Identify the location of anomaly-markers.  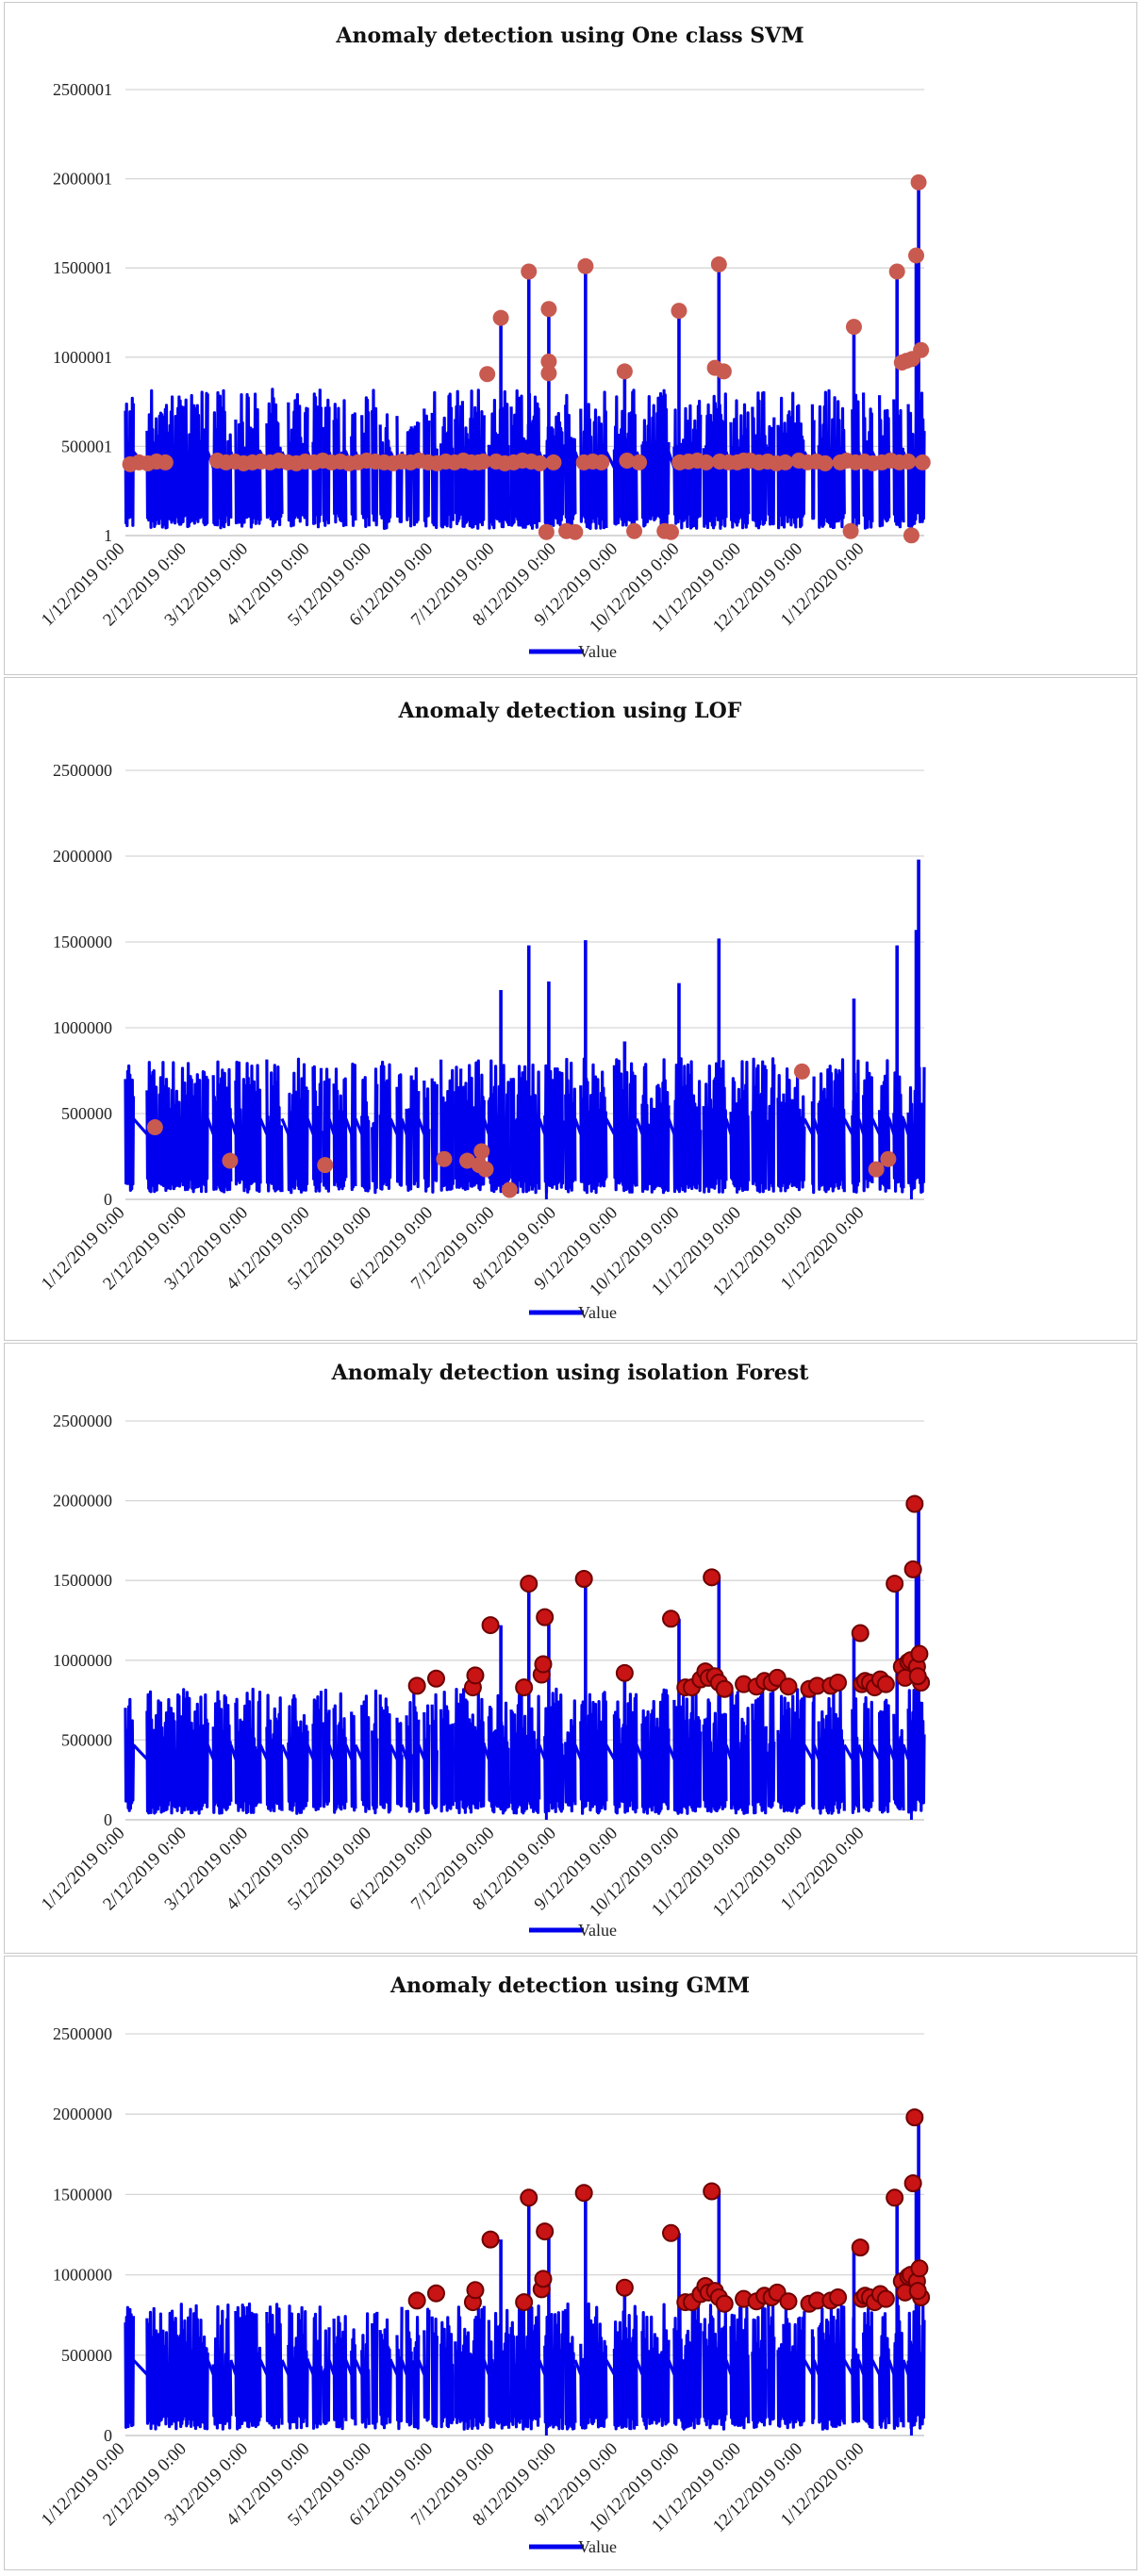
(526, 358).